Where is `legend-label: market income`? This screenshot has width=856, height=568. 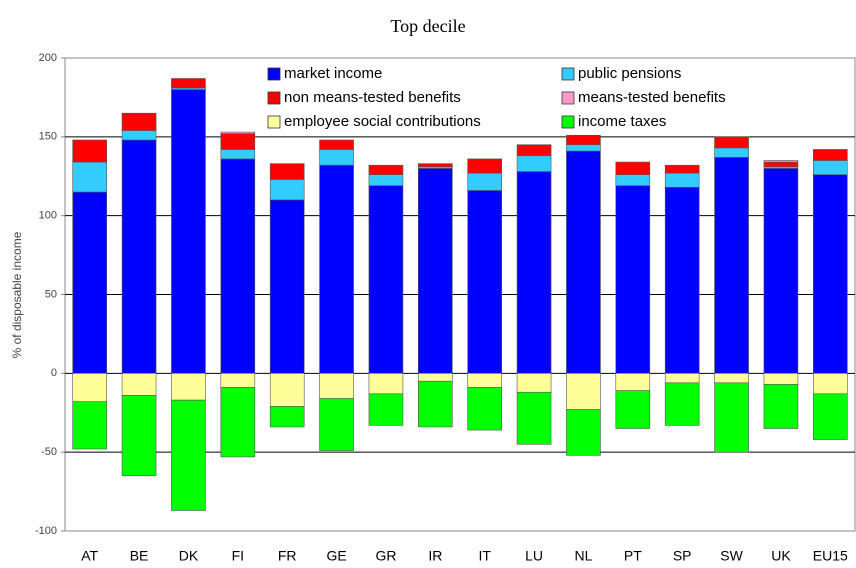 legend-label: market income is located at coordinates (333, 73).